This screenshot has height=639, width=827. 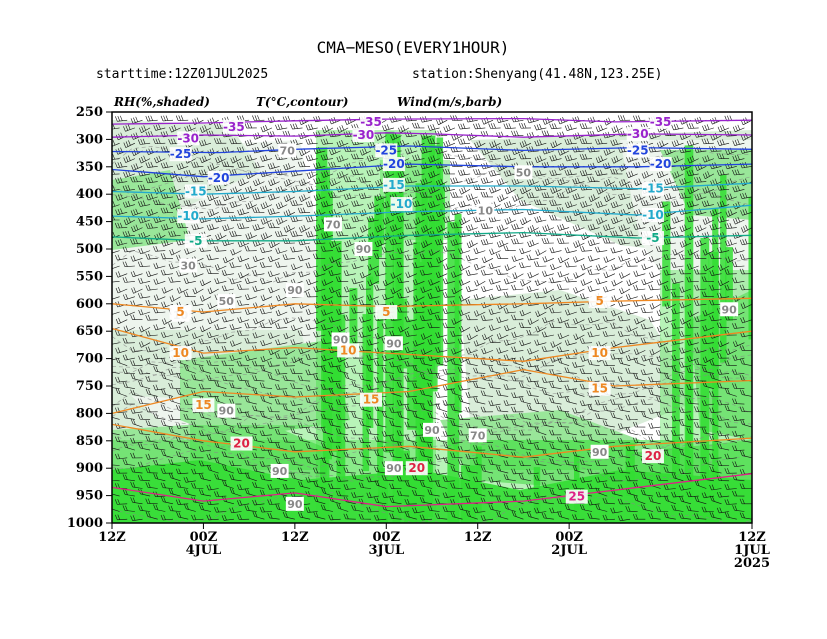 What do you see at coordinates (89, 331) in the screenshot?
I see `y-tick-label: 650` at bounding box center [89, 331].